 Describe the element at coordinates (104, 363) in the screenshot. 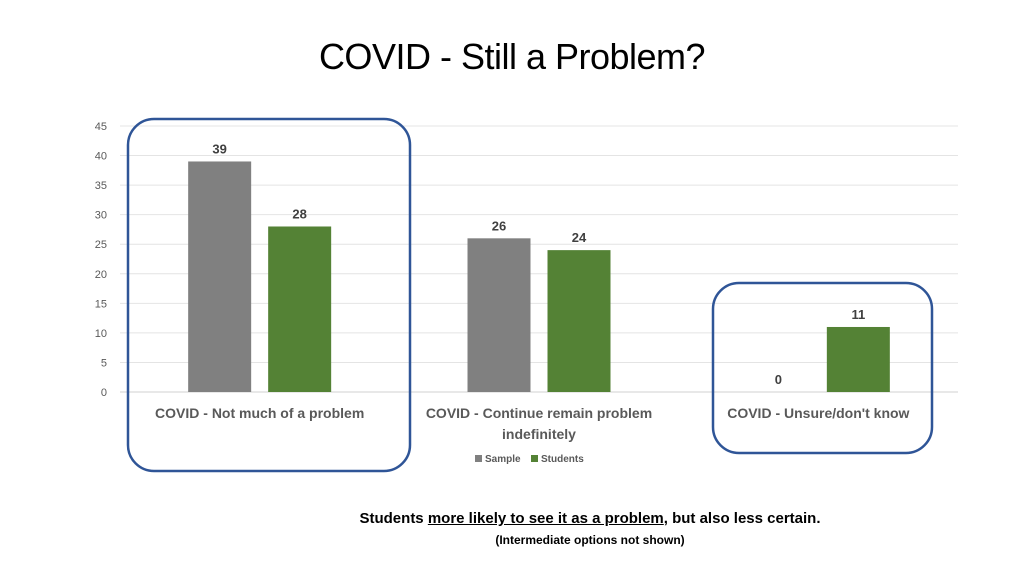

I see `y-tick-label: 5` at that location.